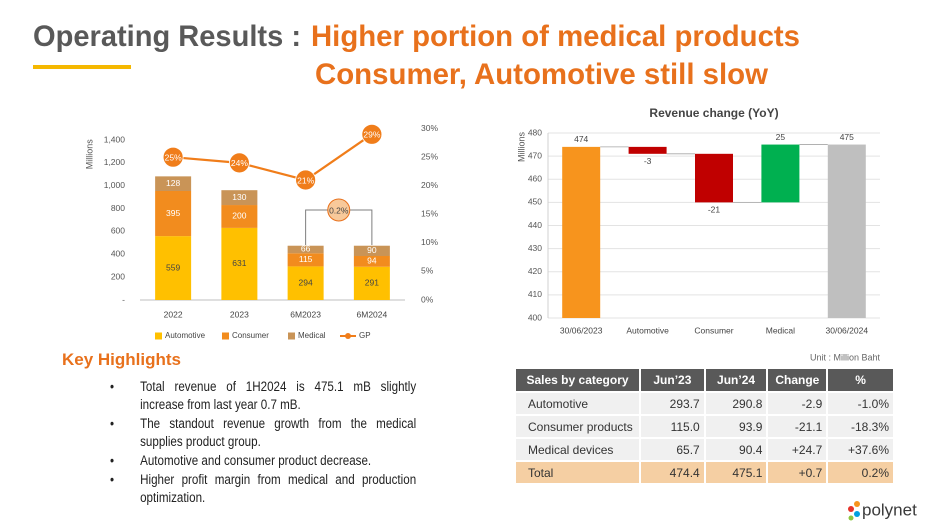 Image resolution: width=935 pixels, height=526 pixels. Describe the element at coordinates (860, 449) in the screenshot. I see `table-cell: +37.6%` at that location.